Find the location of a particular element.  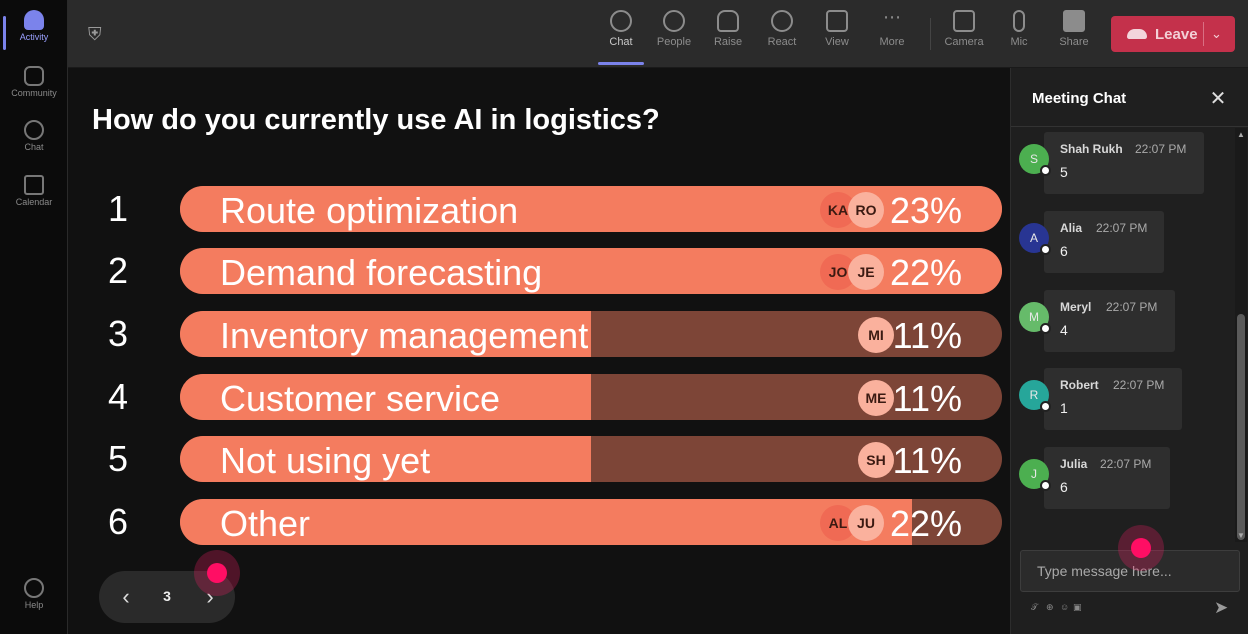

page-number: 3 is located at coordinates (167, 596).